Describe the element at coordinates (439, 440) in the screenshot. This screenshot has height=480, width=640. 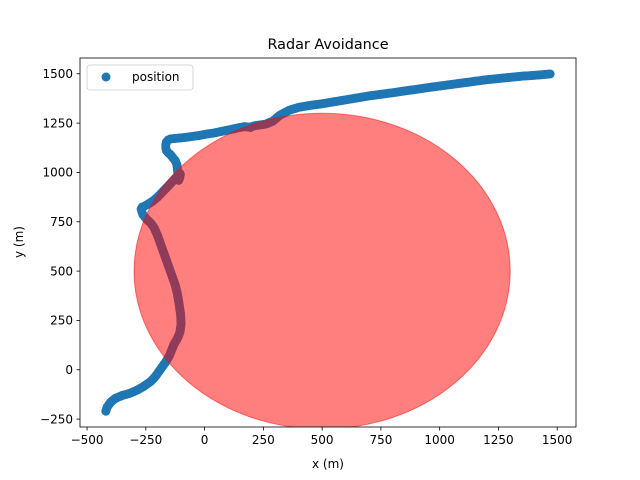
I see `x-tick-label: 1000` at that location.